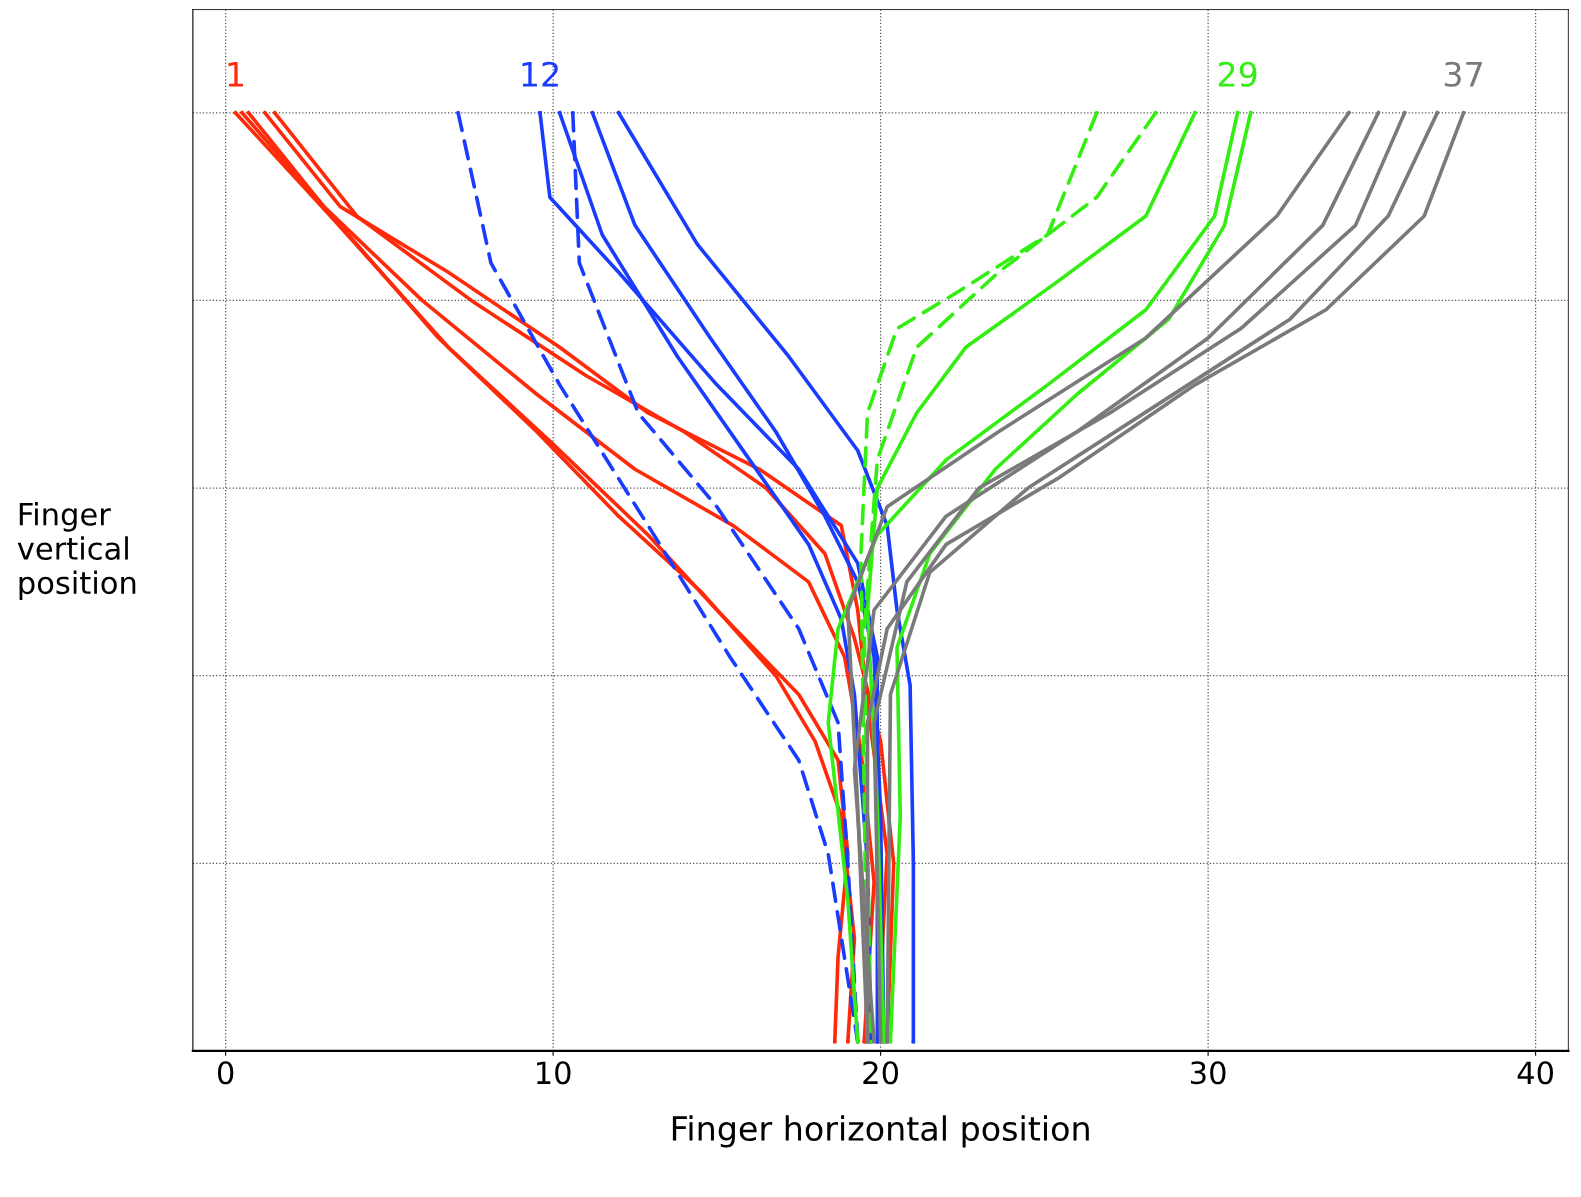 The width and height of the screenshot is (1581, 1197). I want to click on x-axis-title: Finger horizontal position, so click(880, 1131).